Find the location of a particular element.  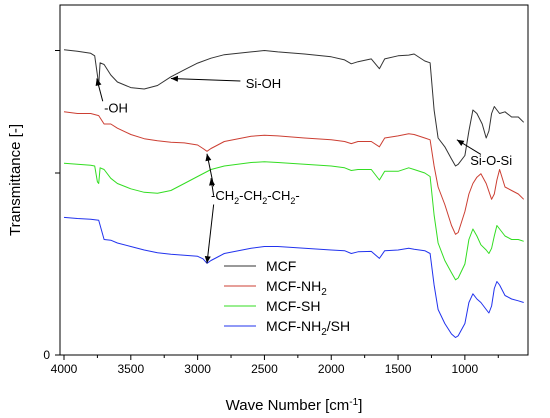

x-tick-label: 1000 is located at coordinates (465, 369).